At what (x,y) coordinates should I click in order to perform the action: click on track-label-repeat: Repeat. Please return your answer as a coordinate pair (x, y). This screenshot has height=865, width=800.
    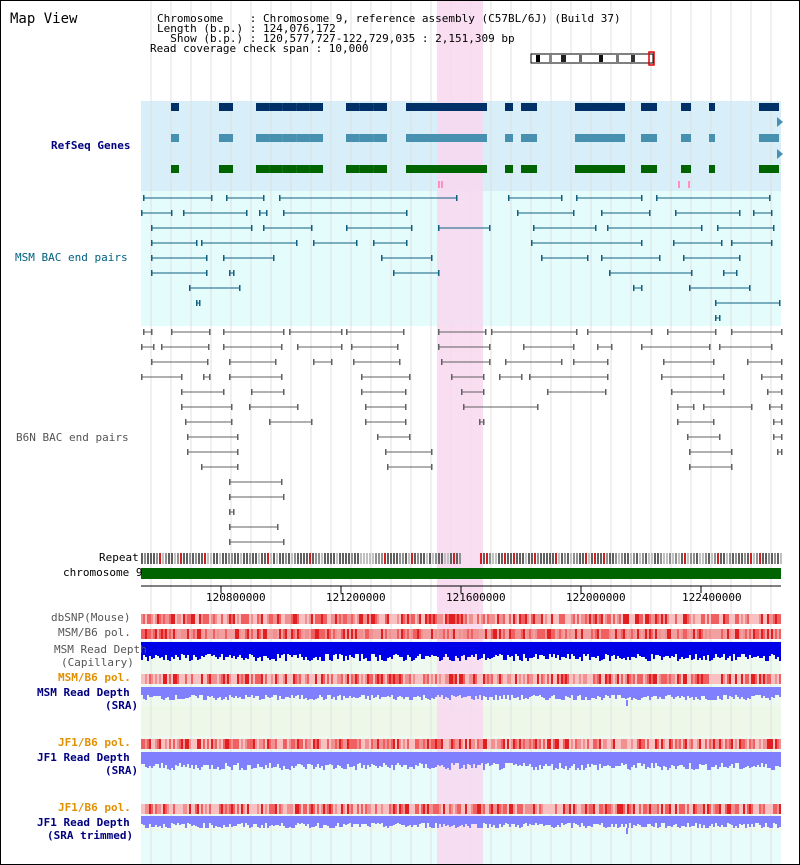
    Looking at the image, I should click on (119, 557).